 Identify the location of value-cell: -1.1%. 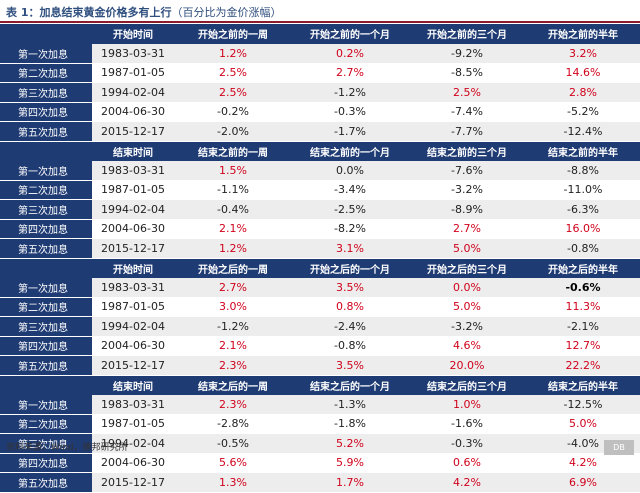
(233, 190).